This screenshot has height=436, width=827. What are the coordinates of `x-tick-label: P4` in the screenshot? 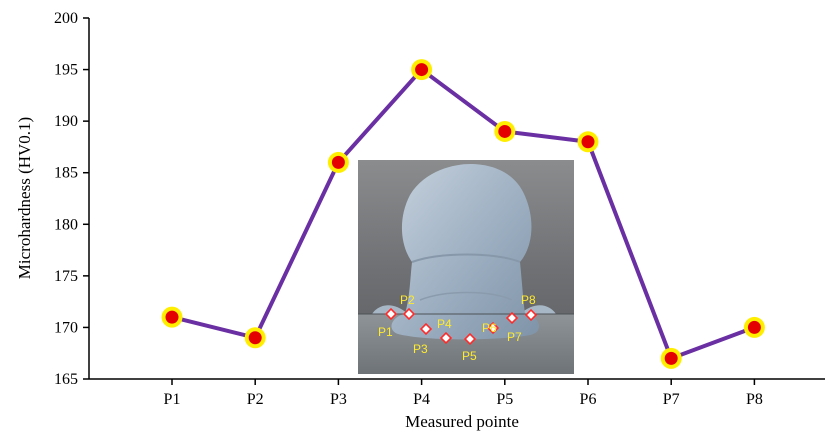 It's located at (421, 399).